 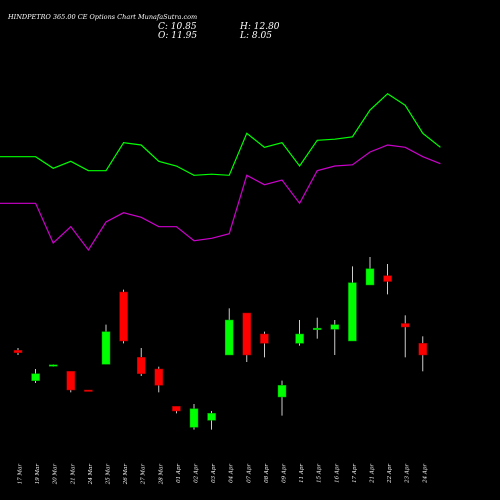 What do you see at coordinates (161, 475) in the screenshot?
I see `x-tick-label: 28 Mar` at bounding box center [161, 475].